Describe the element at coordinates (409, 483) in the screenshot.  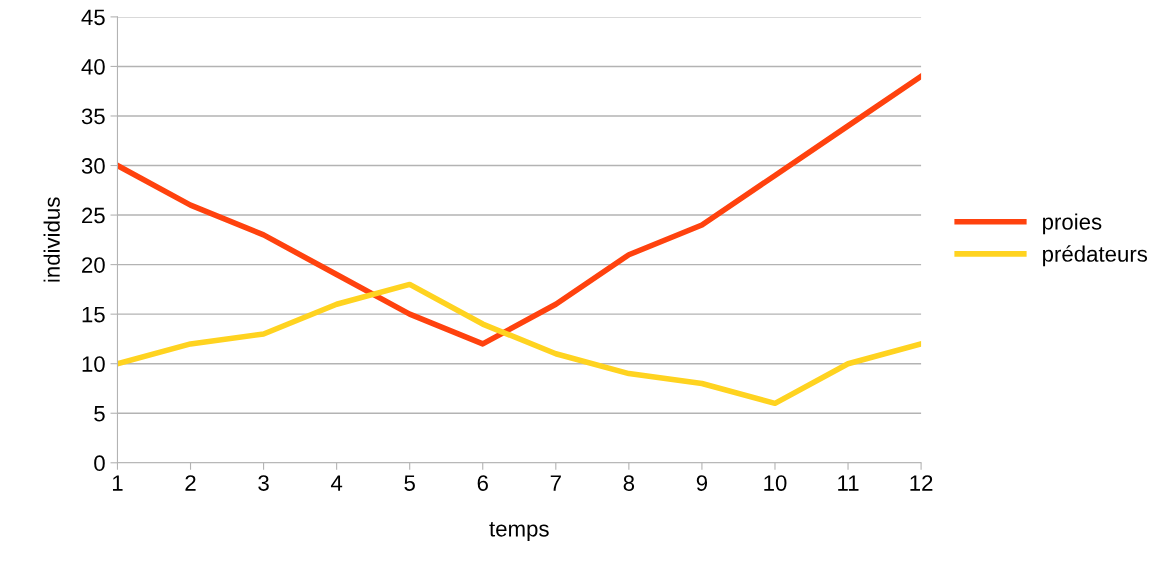
I see `x-tick-label: 5` at that location.